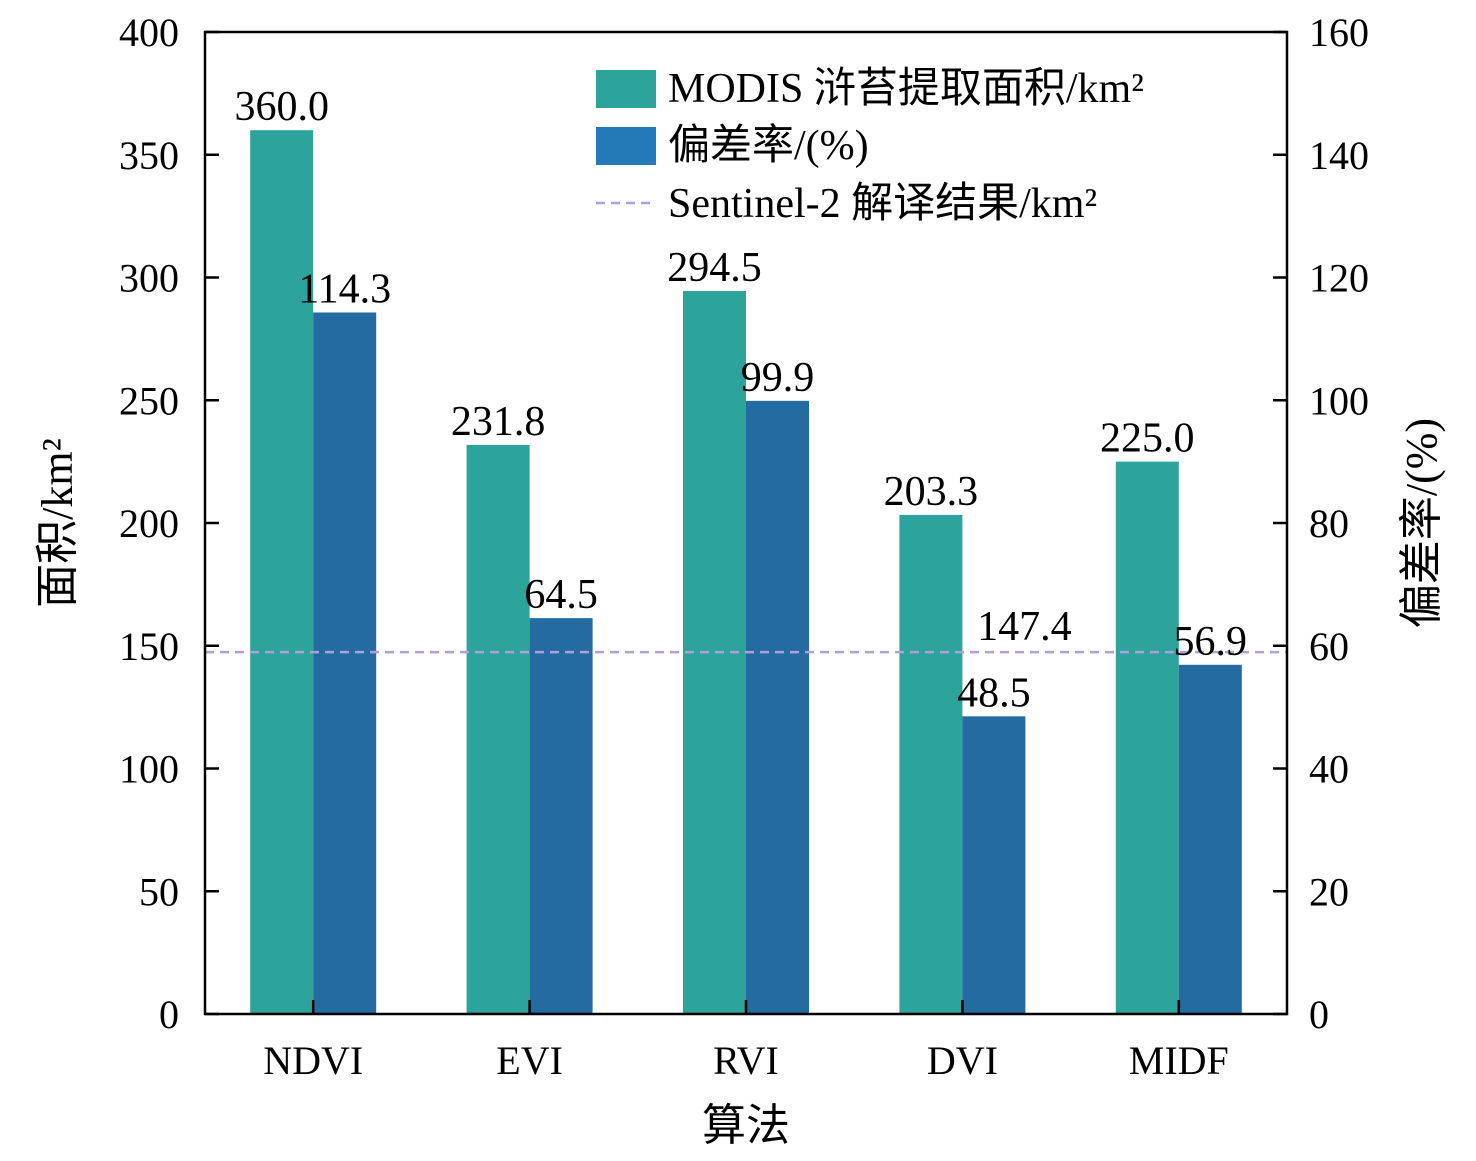 This screenshot has height=1161, width=1476. What do you see at coordinates (169, 1014) in the screenshot?
I see `left-tick-label: 0` at bounding box center [169, 1014].